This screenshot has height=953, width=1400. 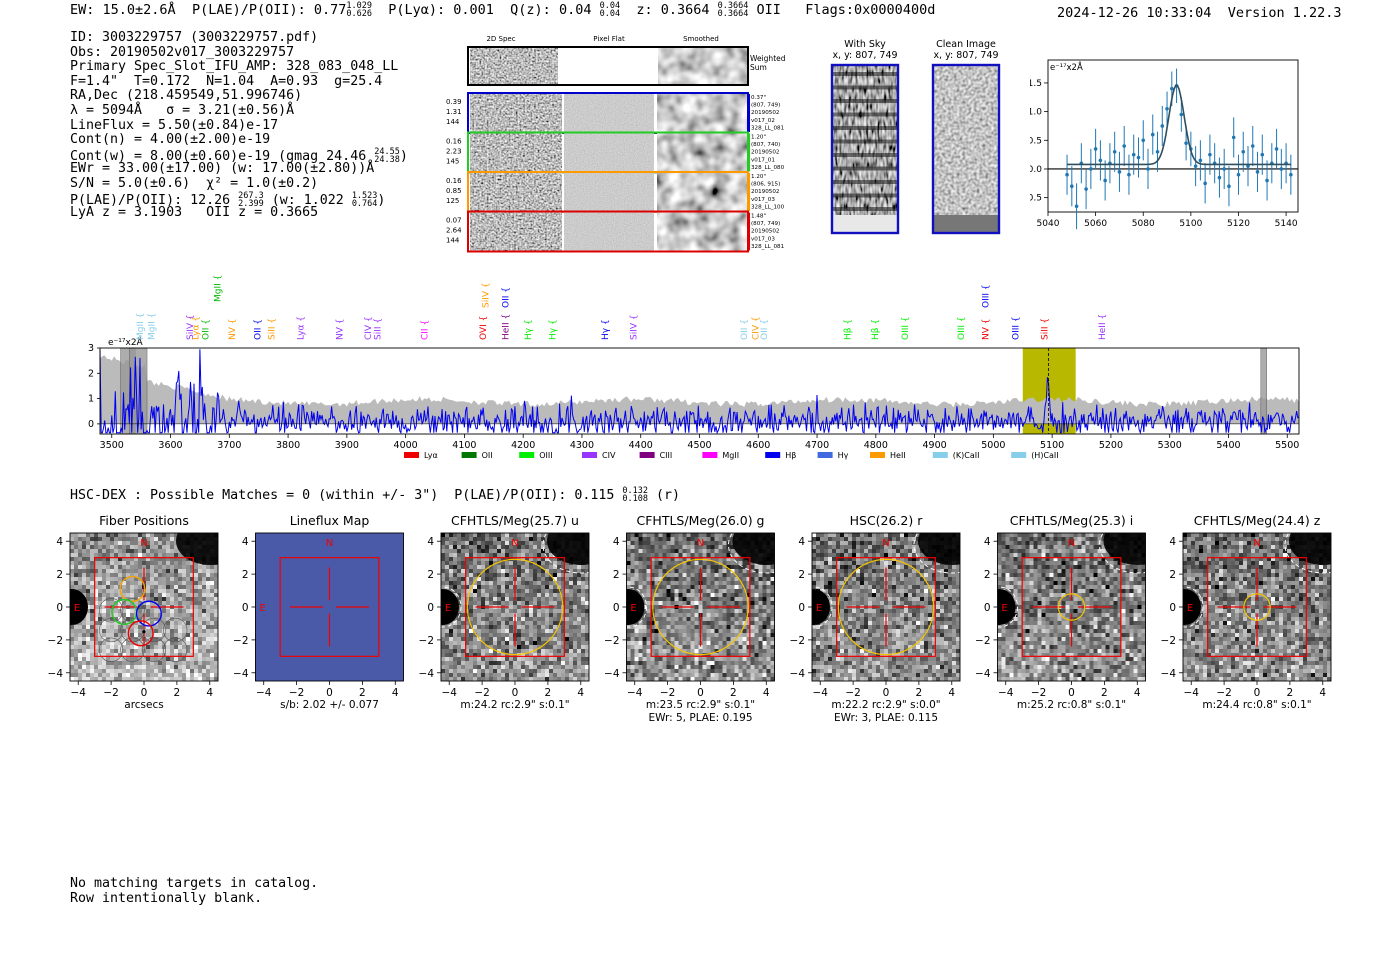 I want to click on fiber-center-dot, so click(x=144, y=632).